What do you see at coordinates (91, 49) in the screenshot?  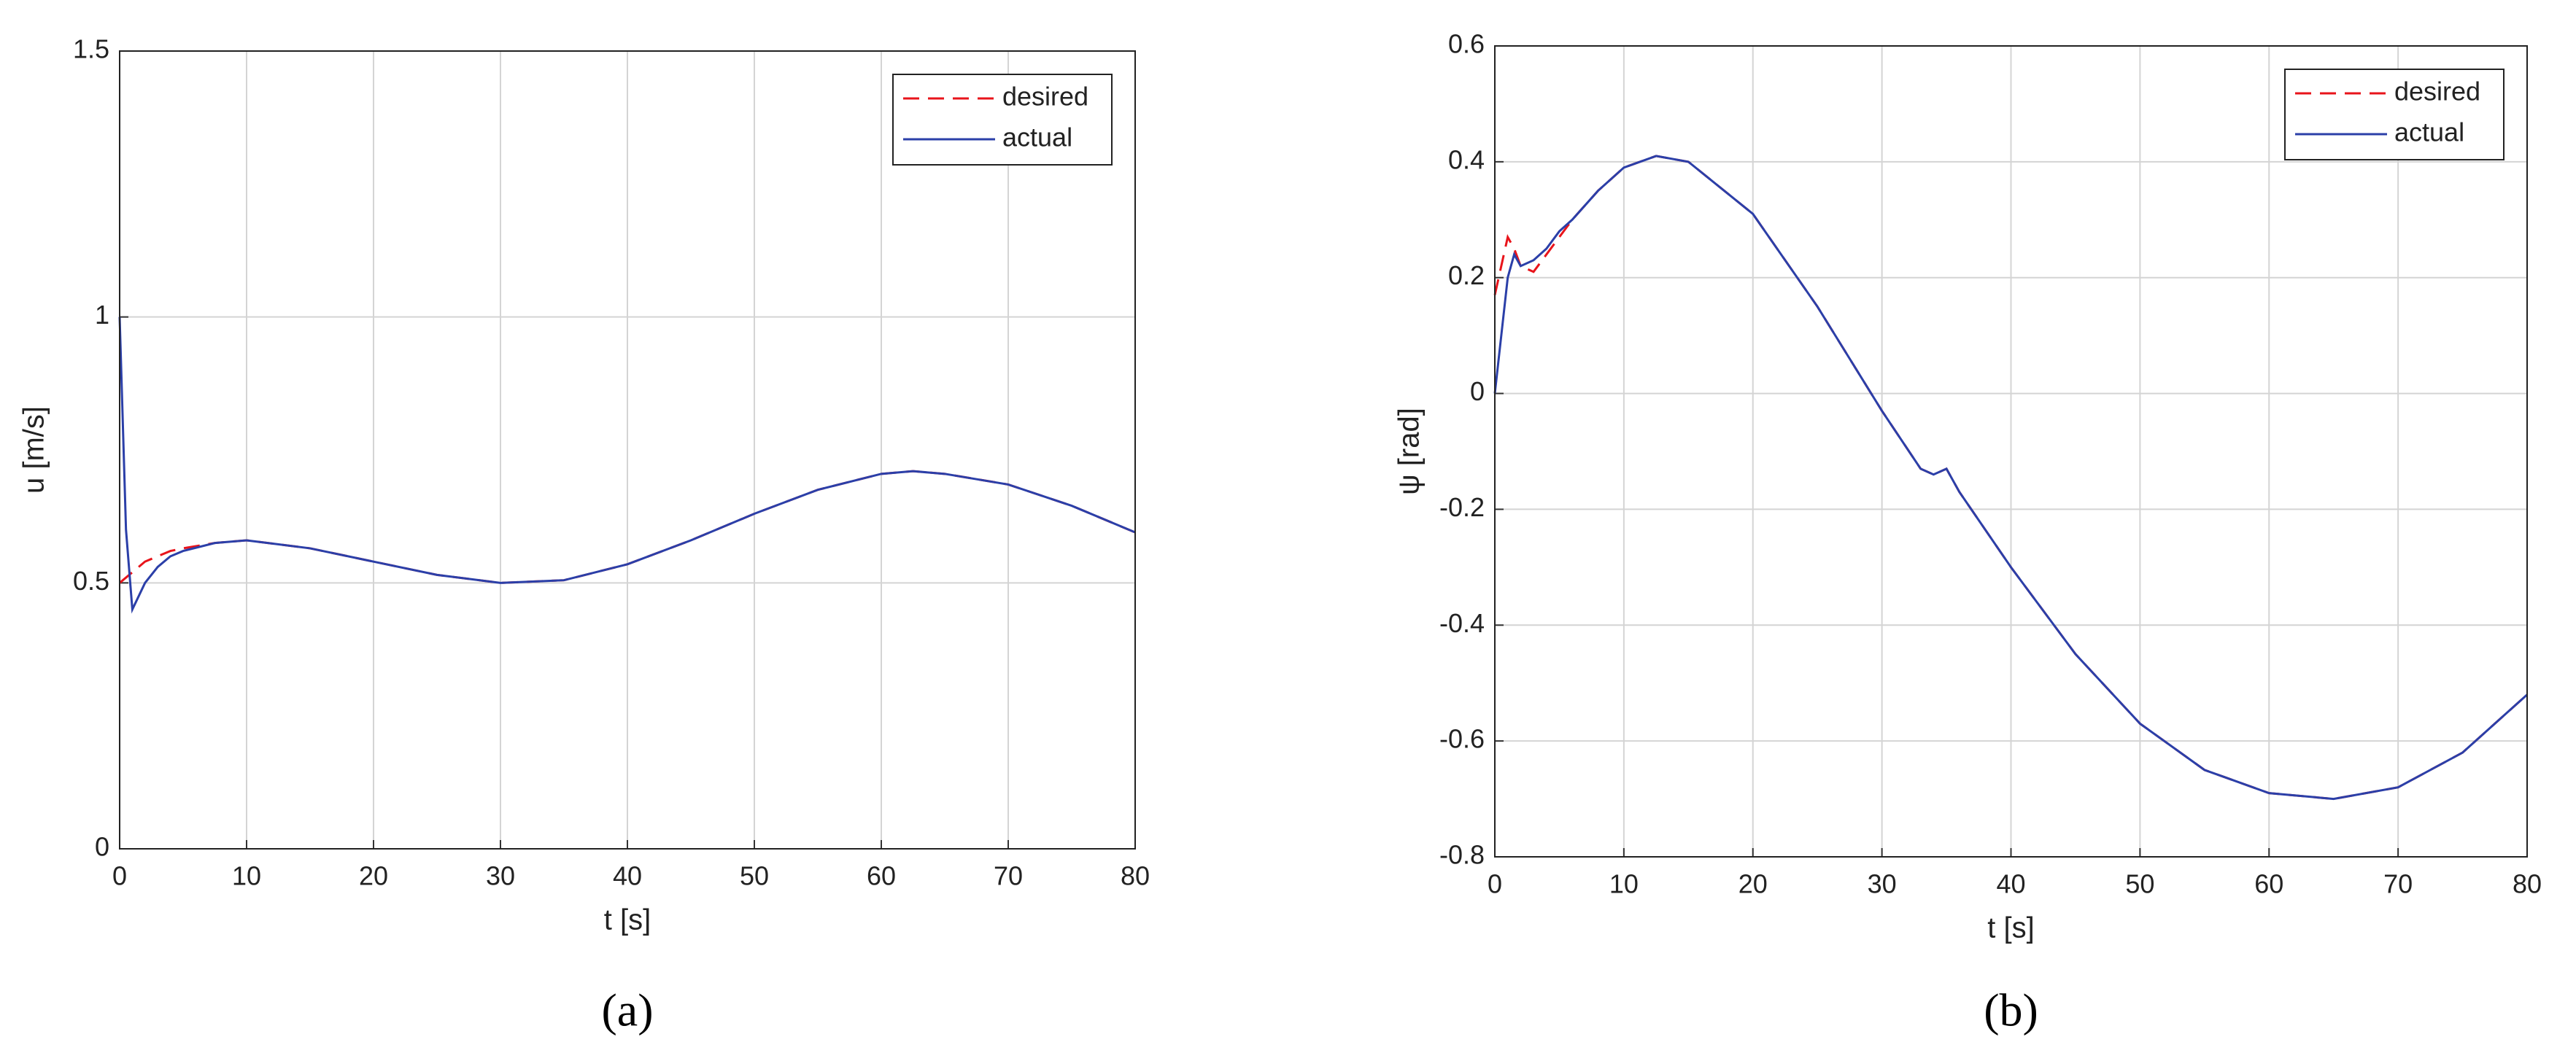 I see `y-tick-label: 1.5` at bounding box center [91, 49].